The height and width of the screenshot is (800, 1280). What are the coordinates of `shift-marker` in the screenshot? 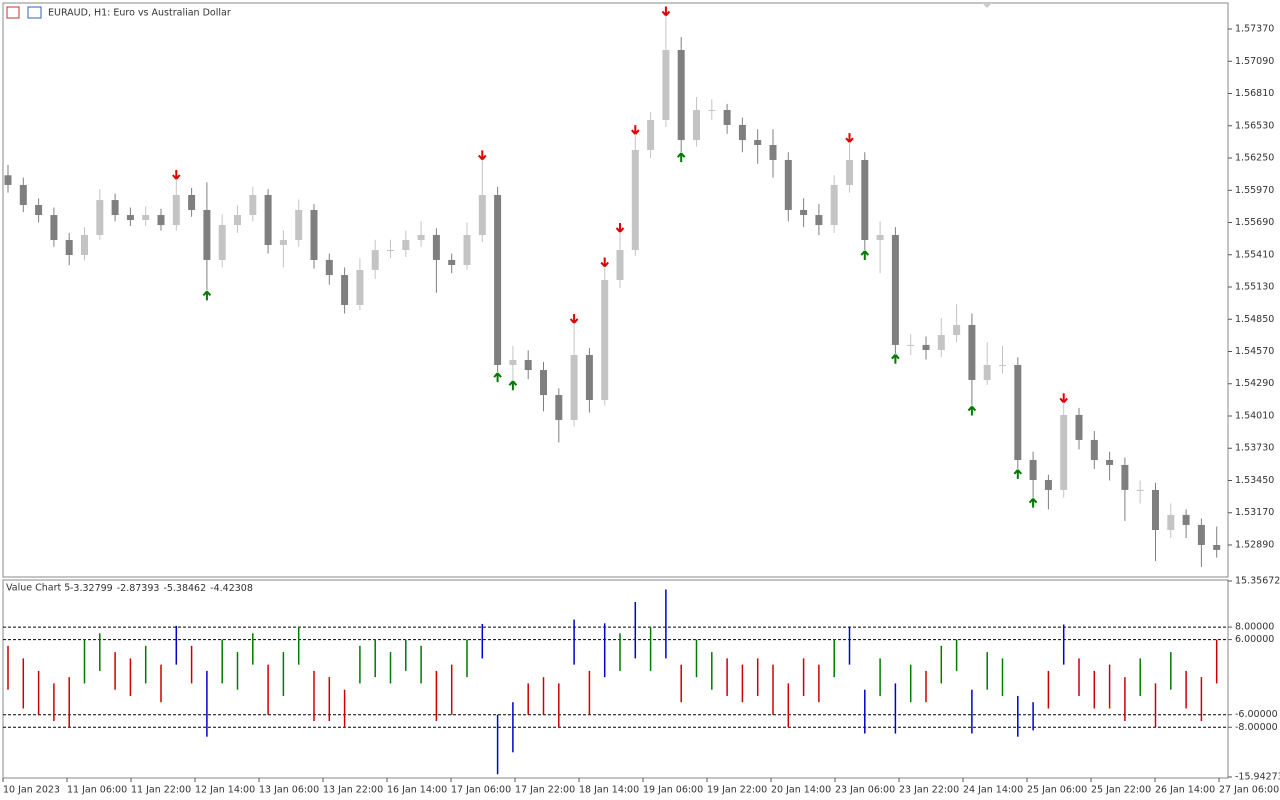 It's located at (987, 5).